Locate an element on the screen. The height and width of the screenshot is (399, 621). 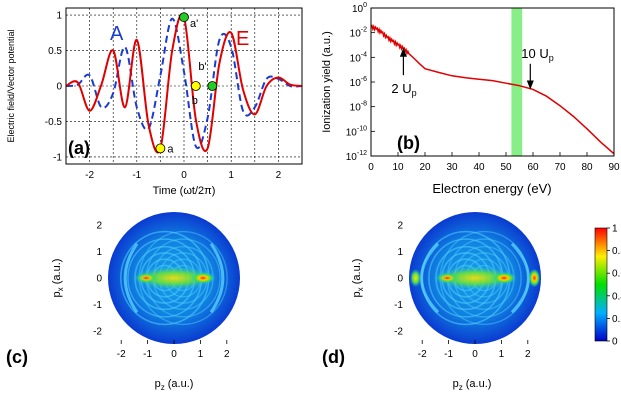
y-tick-label: 10⁻⁶ is located at coordinates (358, 82).